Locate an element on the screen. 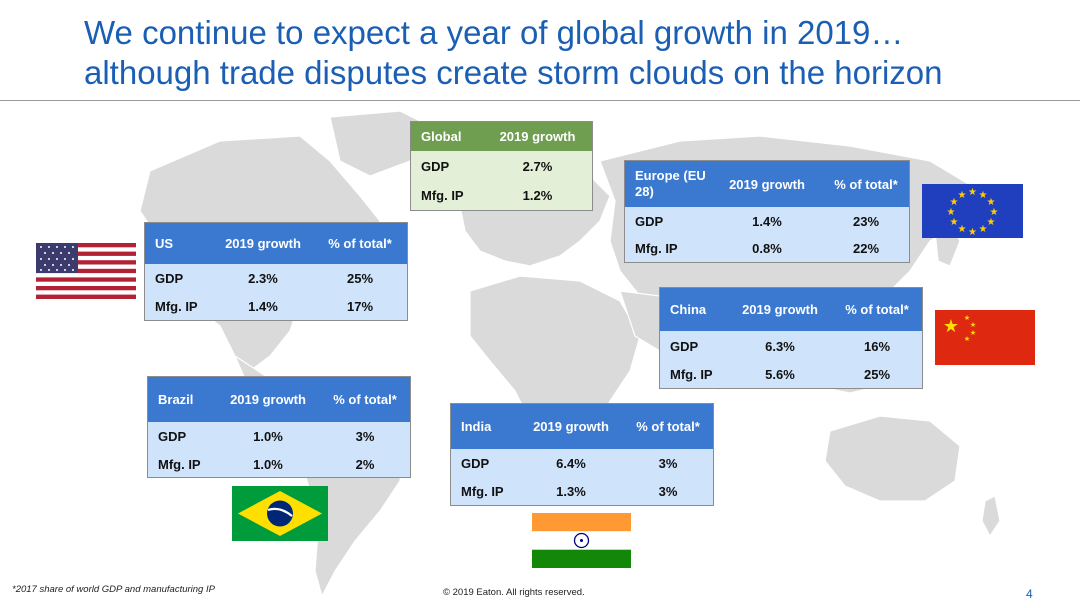 This screenshot has width=1080, height=608. us-flag is located at coordinates (86, 271).